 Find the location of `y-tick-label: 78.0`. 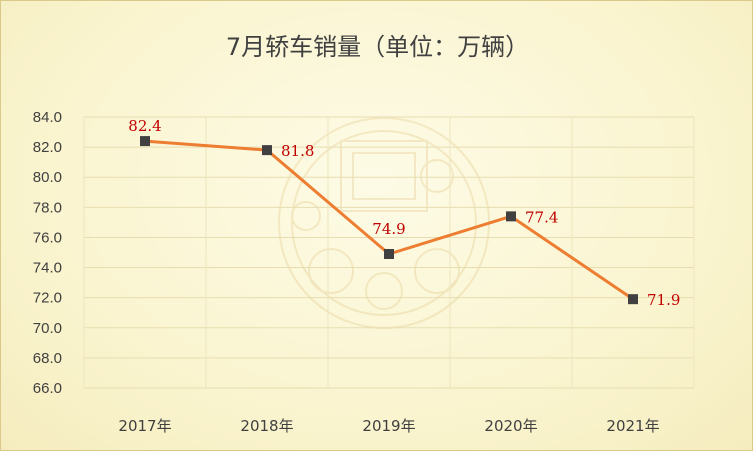

y-tick-label: 78.0 is located at coordinates (47, 207).